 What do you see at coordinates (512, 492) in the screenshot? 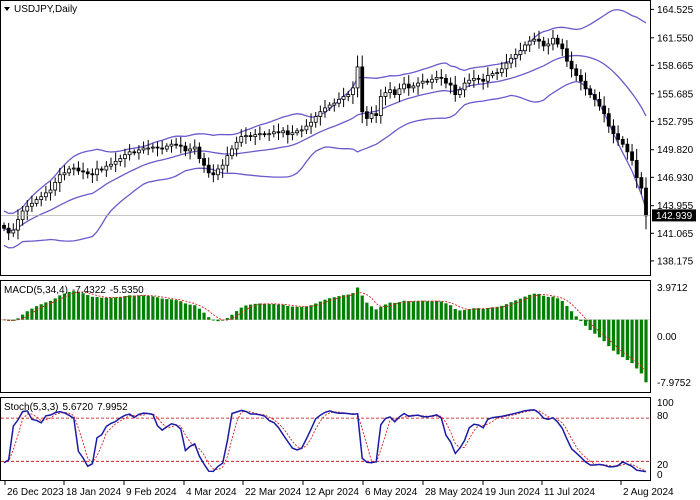
I see `time-tick-label: 19 Jun 2024` at bounding box center [512, 492].